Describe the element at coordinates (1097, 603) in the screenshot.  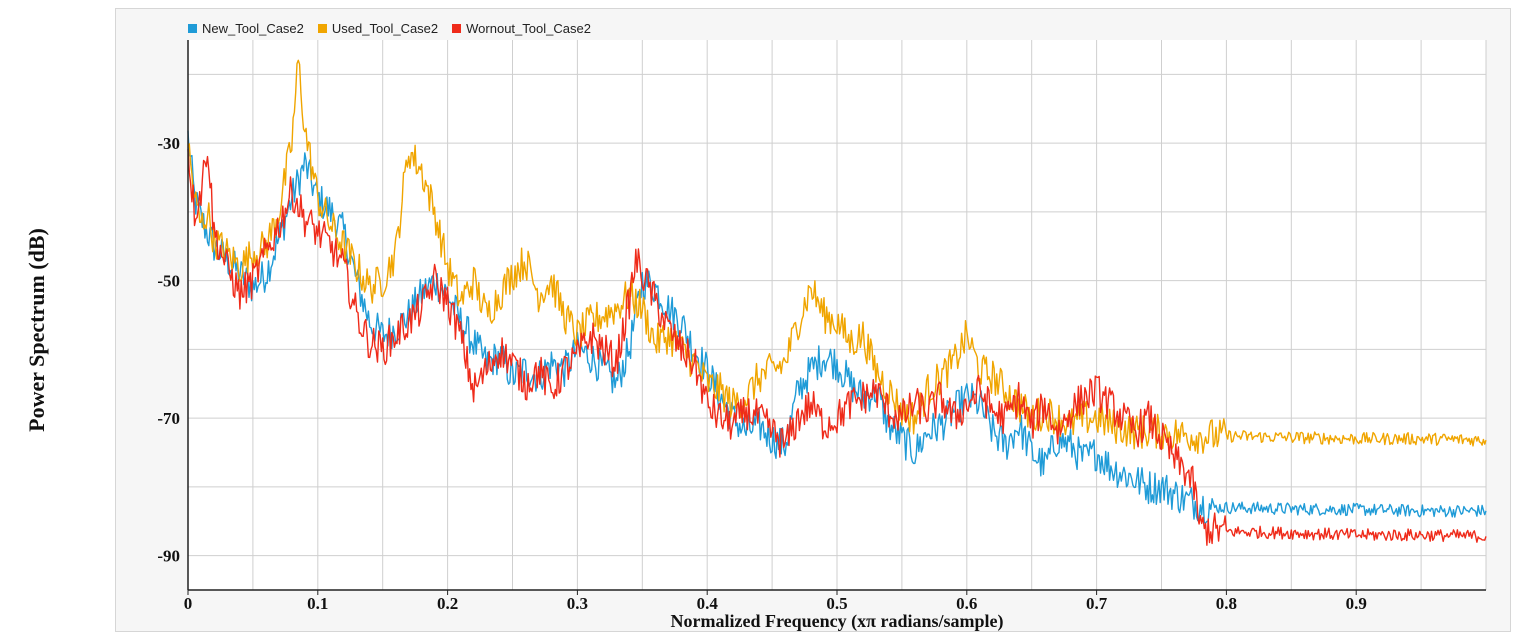
I see `x-tick-label: 0.7` at that location.